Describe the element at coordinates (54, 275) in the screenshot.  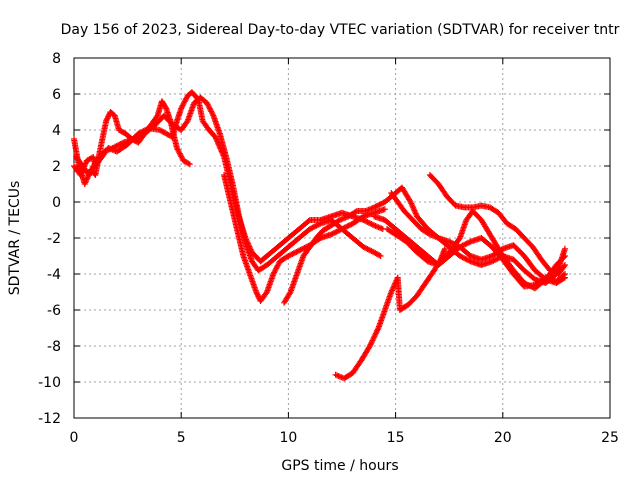
I see `y-tick-label: -4` at that location.